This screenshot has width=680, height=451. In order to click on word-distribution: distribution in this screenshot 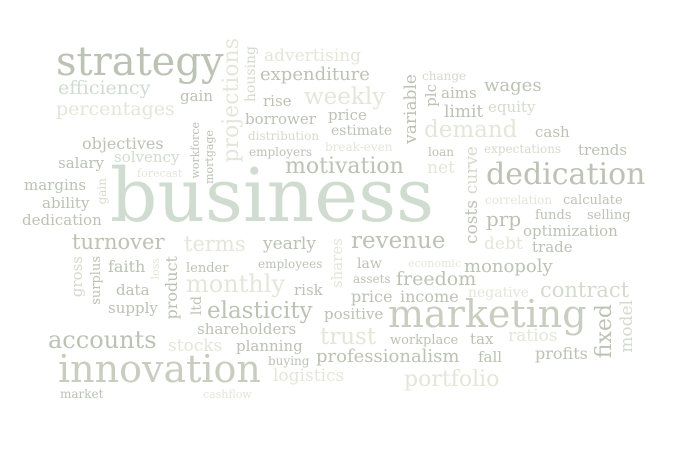, I will do `click(284, 136)`.